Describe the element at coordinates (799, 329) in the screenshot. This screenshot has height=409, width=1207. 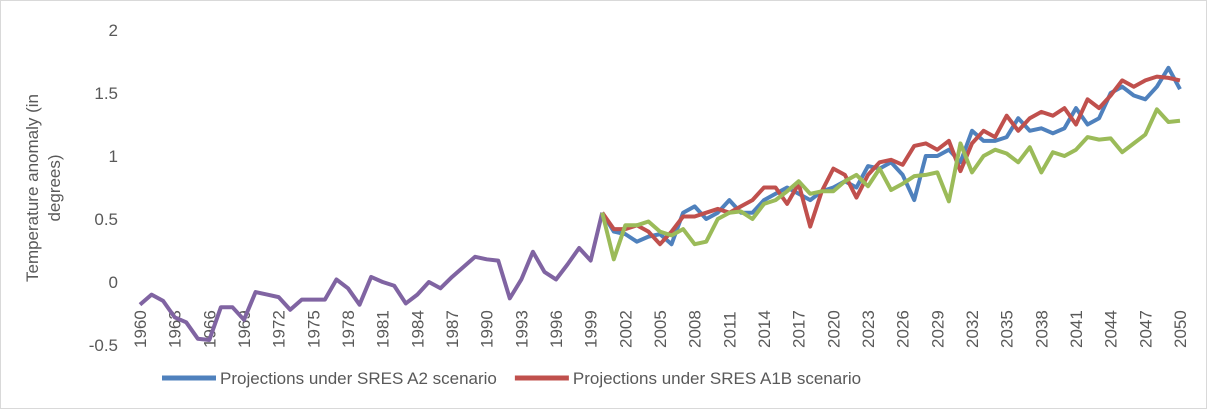
I see `x-tick-label: 2017` at that location.